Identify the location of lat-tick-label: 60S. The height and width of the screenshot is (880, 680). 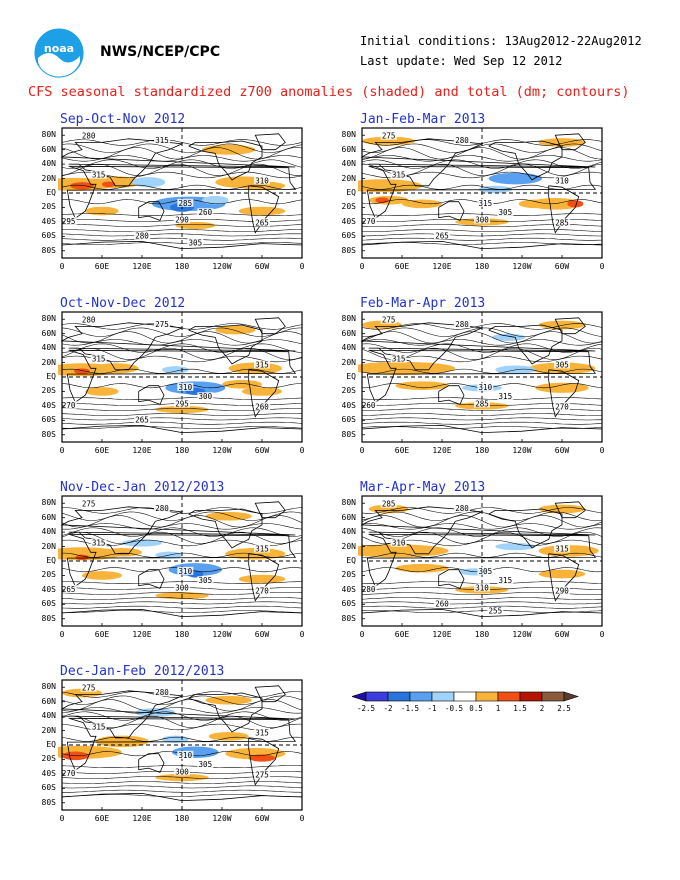
(48, 236).